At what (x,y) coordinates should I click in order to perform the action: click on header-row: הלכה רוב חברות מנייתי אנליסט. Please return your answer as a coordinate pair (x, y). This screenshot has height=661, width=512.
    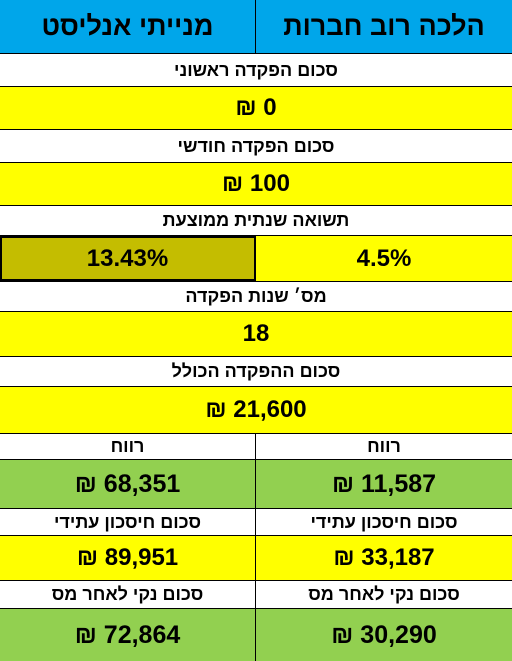
    Looking at the image, I should click on (256, 27).